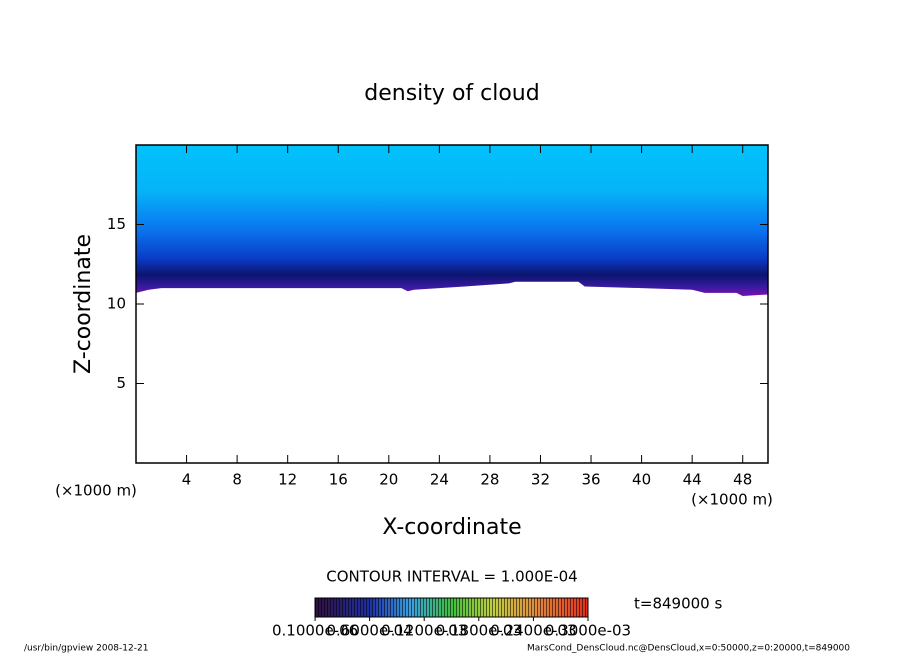 This screenshot has height=654, width=904. Describe the element at coordinates (96, 491) in the screenshot. I see `y-unit: (×1000 m)` at that location.